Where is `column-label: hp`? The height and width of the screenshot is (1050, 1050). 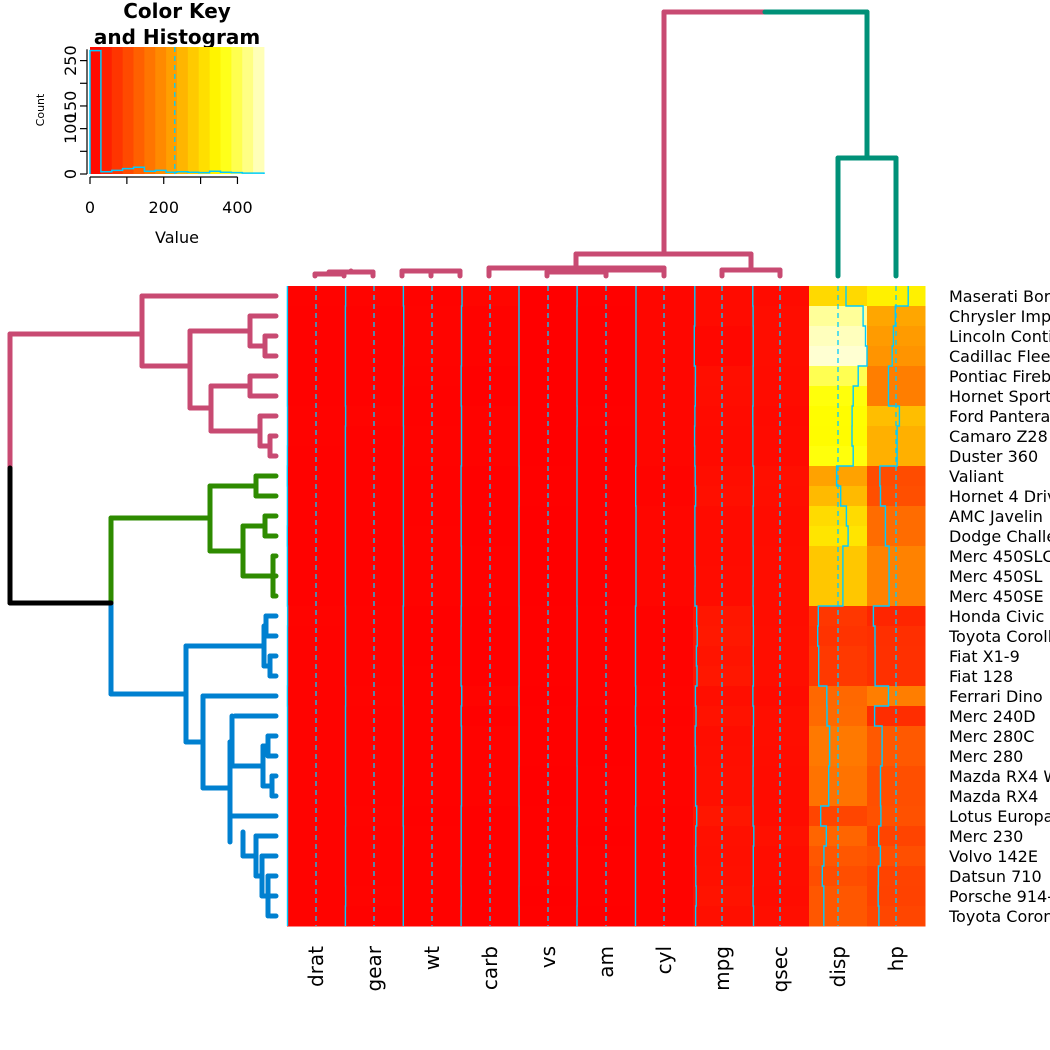 column-label: hp is located at coordinates (896, 958).